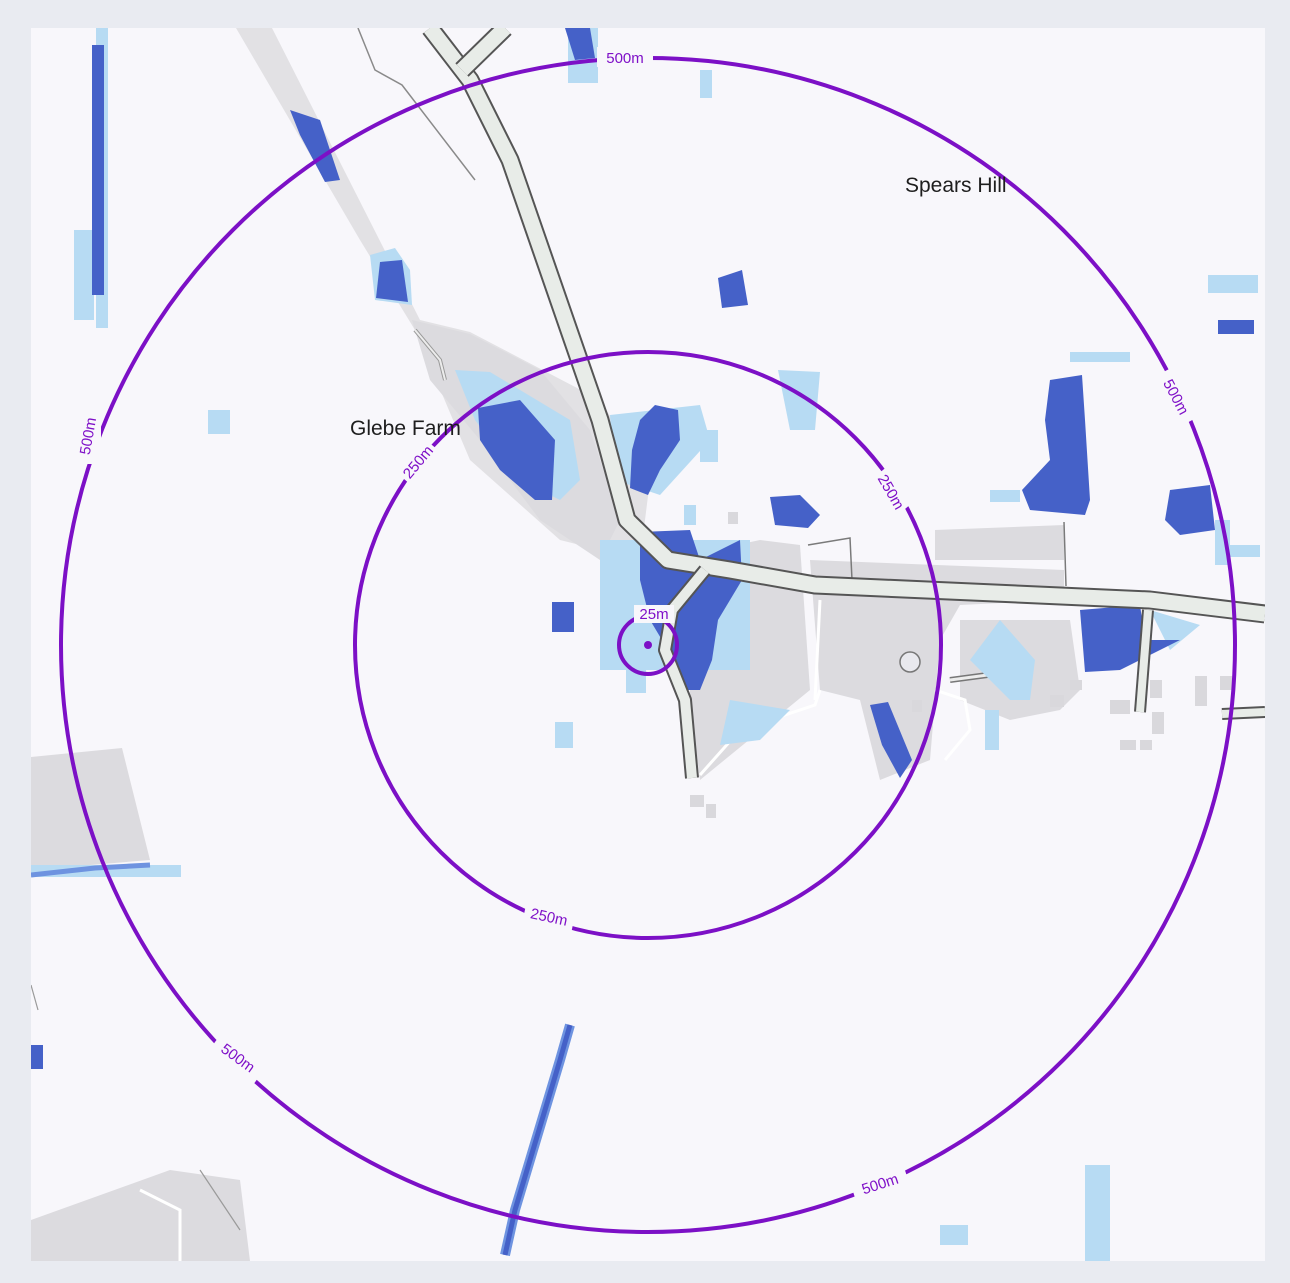 The width and height of the screenshot is (1290, 1283). Describe the element at coordinates (88, 436) in the screenshot. I see `ring-label-500m-left: 500m` at that location.